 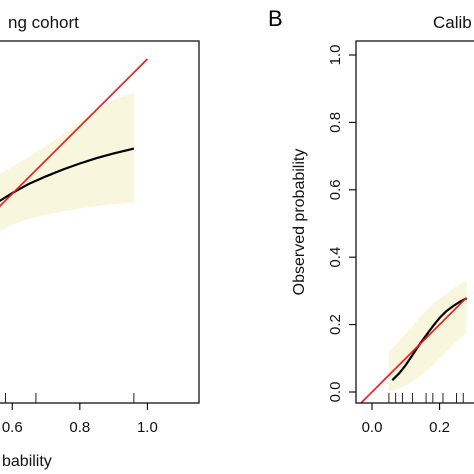 What do you see at coordinates (335, 324) in the screenshot?
I see `panel-b-y-tick-label: 0.2` at bounding box center [335, 324].